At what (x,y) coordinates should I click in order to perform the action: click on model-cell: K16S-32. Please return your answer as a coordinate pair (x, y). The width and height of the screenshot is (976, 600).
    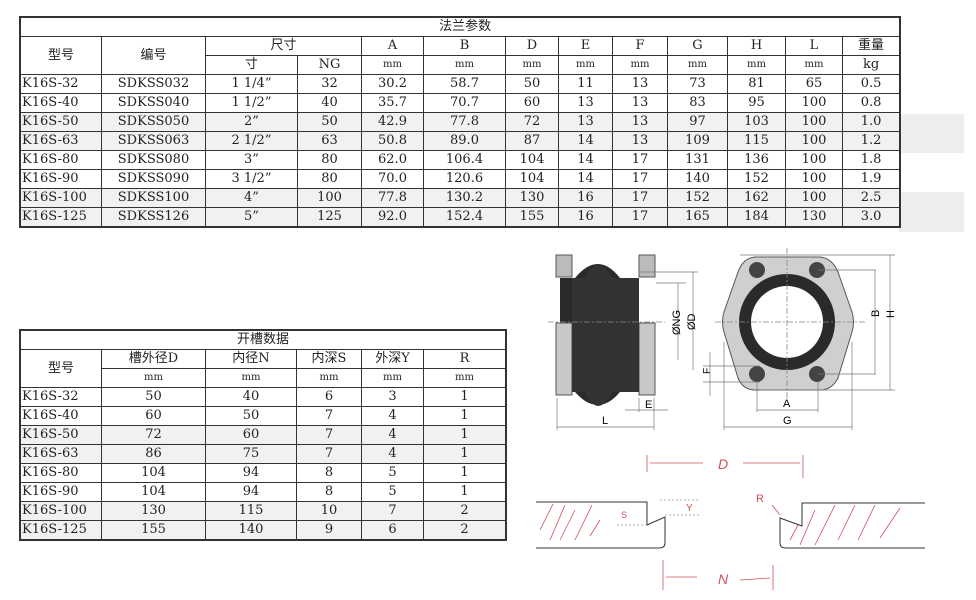
    Looking at the image, I should click on (61, 397).